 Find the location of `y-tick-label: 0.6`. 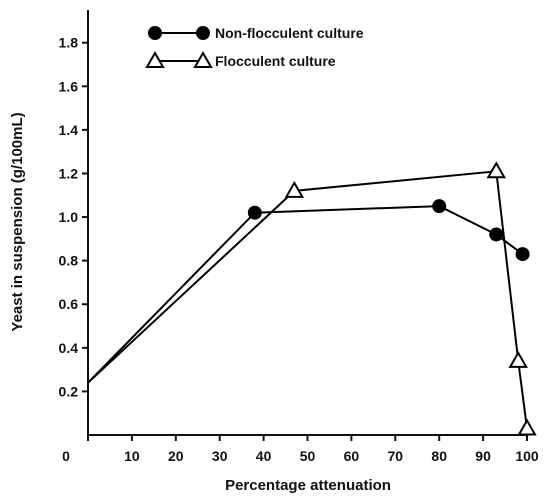

y-tick-label: 0.6 is located at coordinates (69, 304).